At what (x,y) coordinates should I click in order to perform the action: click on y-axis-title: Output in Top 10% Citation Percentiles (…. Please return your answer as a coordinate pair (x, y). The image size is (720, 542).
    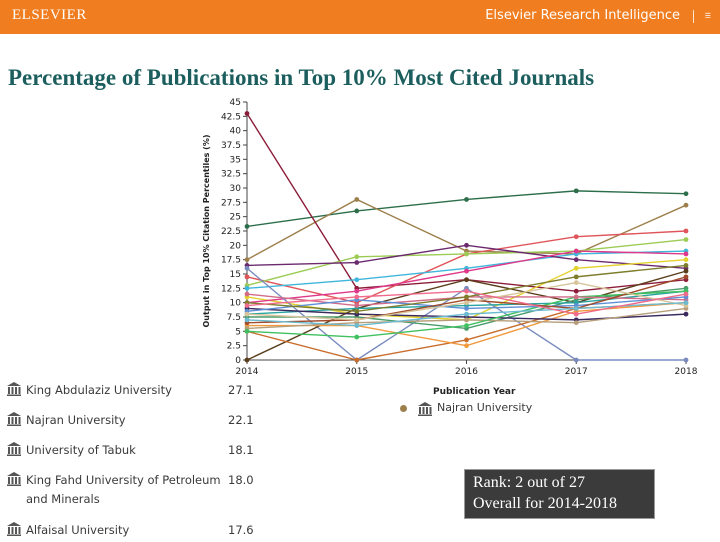
    Looking at the image, I should click on (206, 231).